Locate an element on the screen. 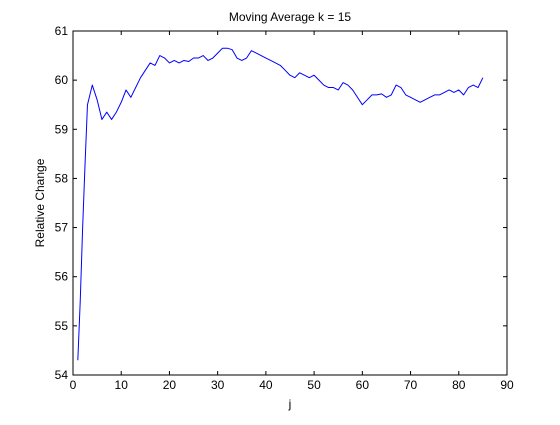 The height and width of the screenshot is (425, 560). x-tick-label: 50 is located at coordinates (314, 385).